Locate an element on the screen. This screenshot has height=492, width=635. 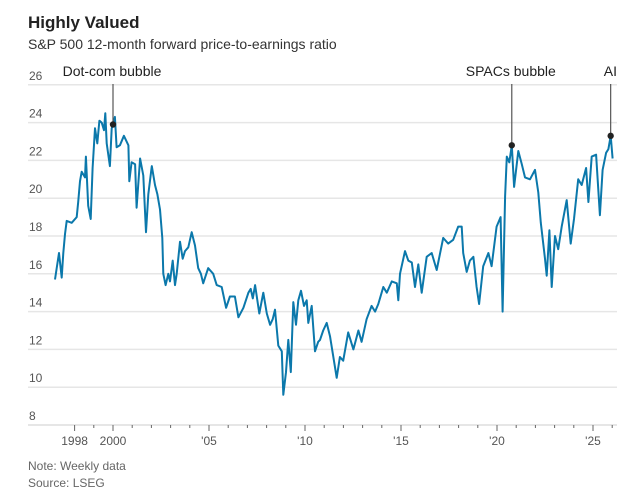
y-tick-label: 18 is located at coordinates (36, 227).